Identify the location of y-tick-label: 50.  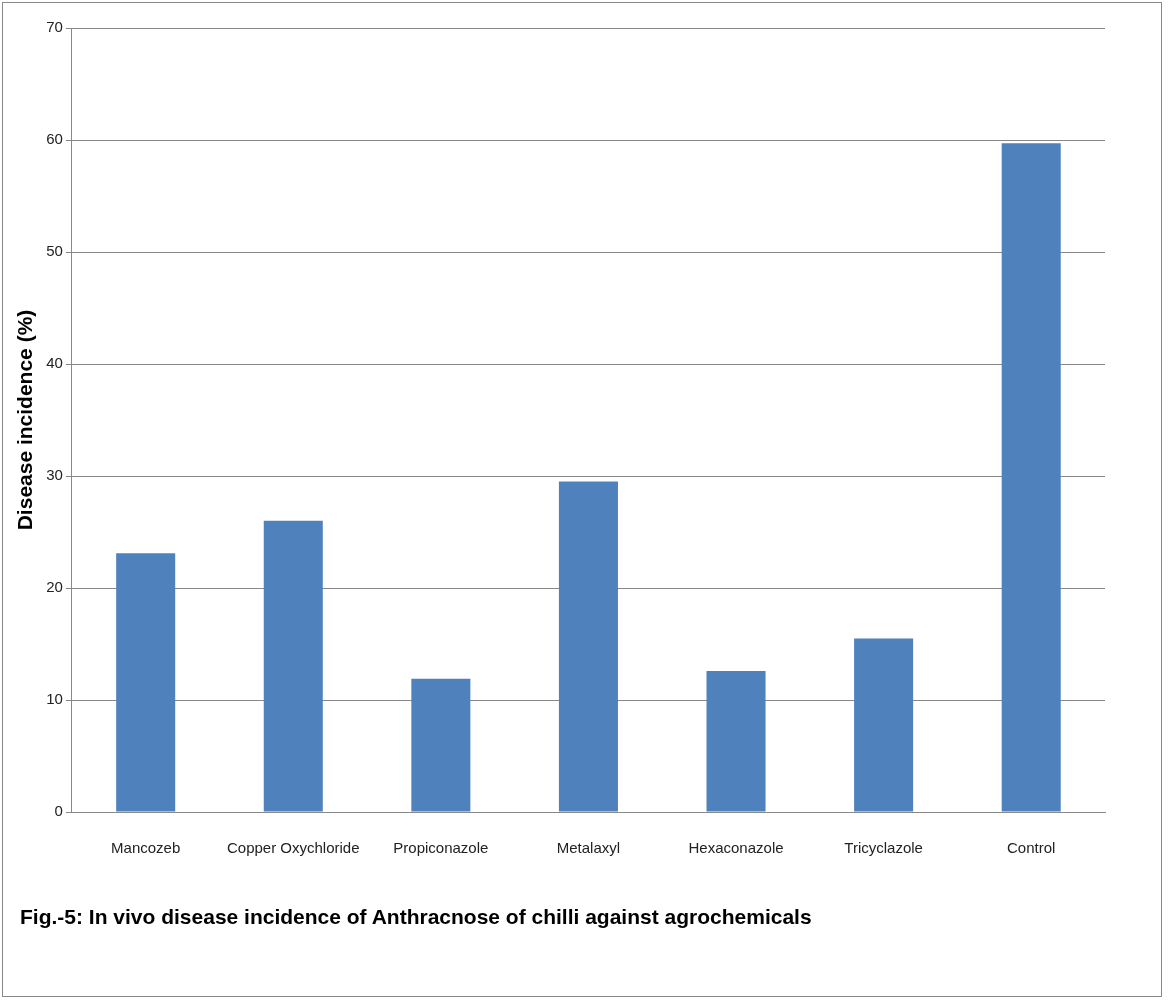
(54, 251).